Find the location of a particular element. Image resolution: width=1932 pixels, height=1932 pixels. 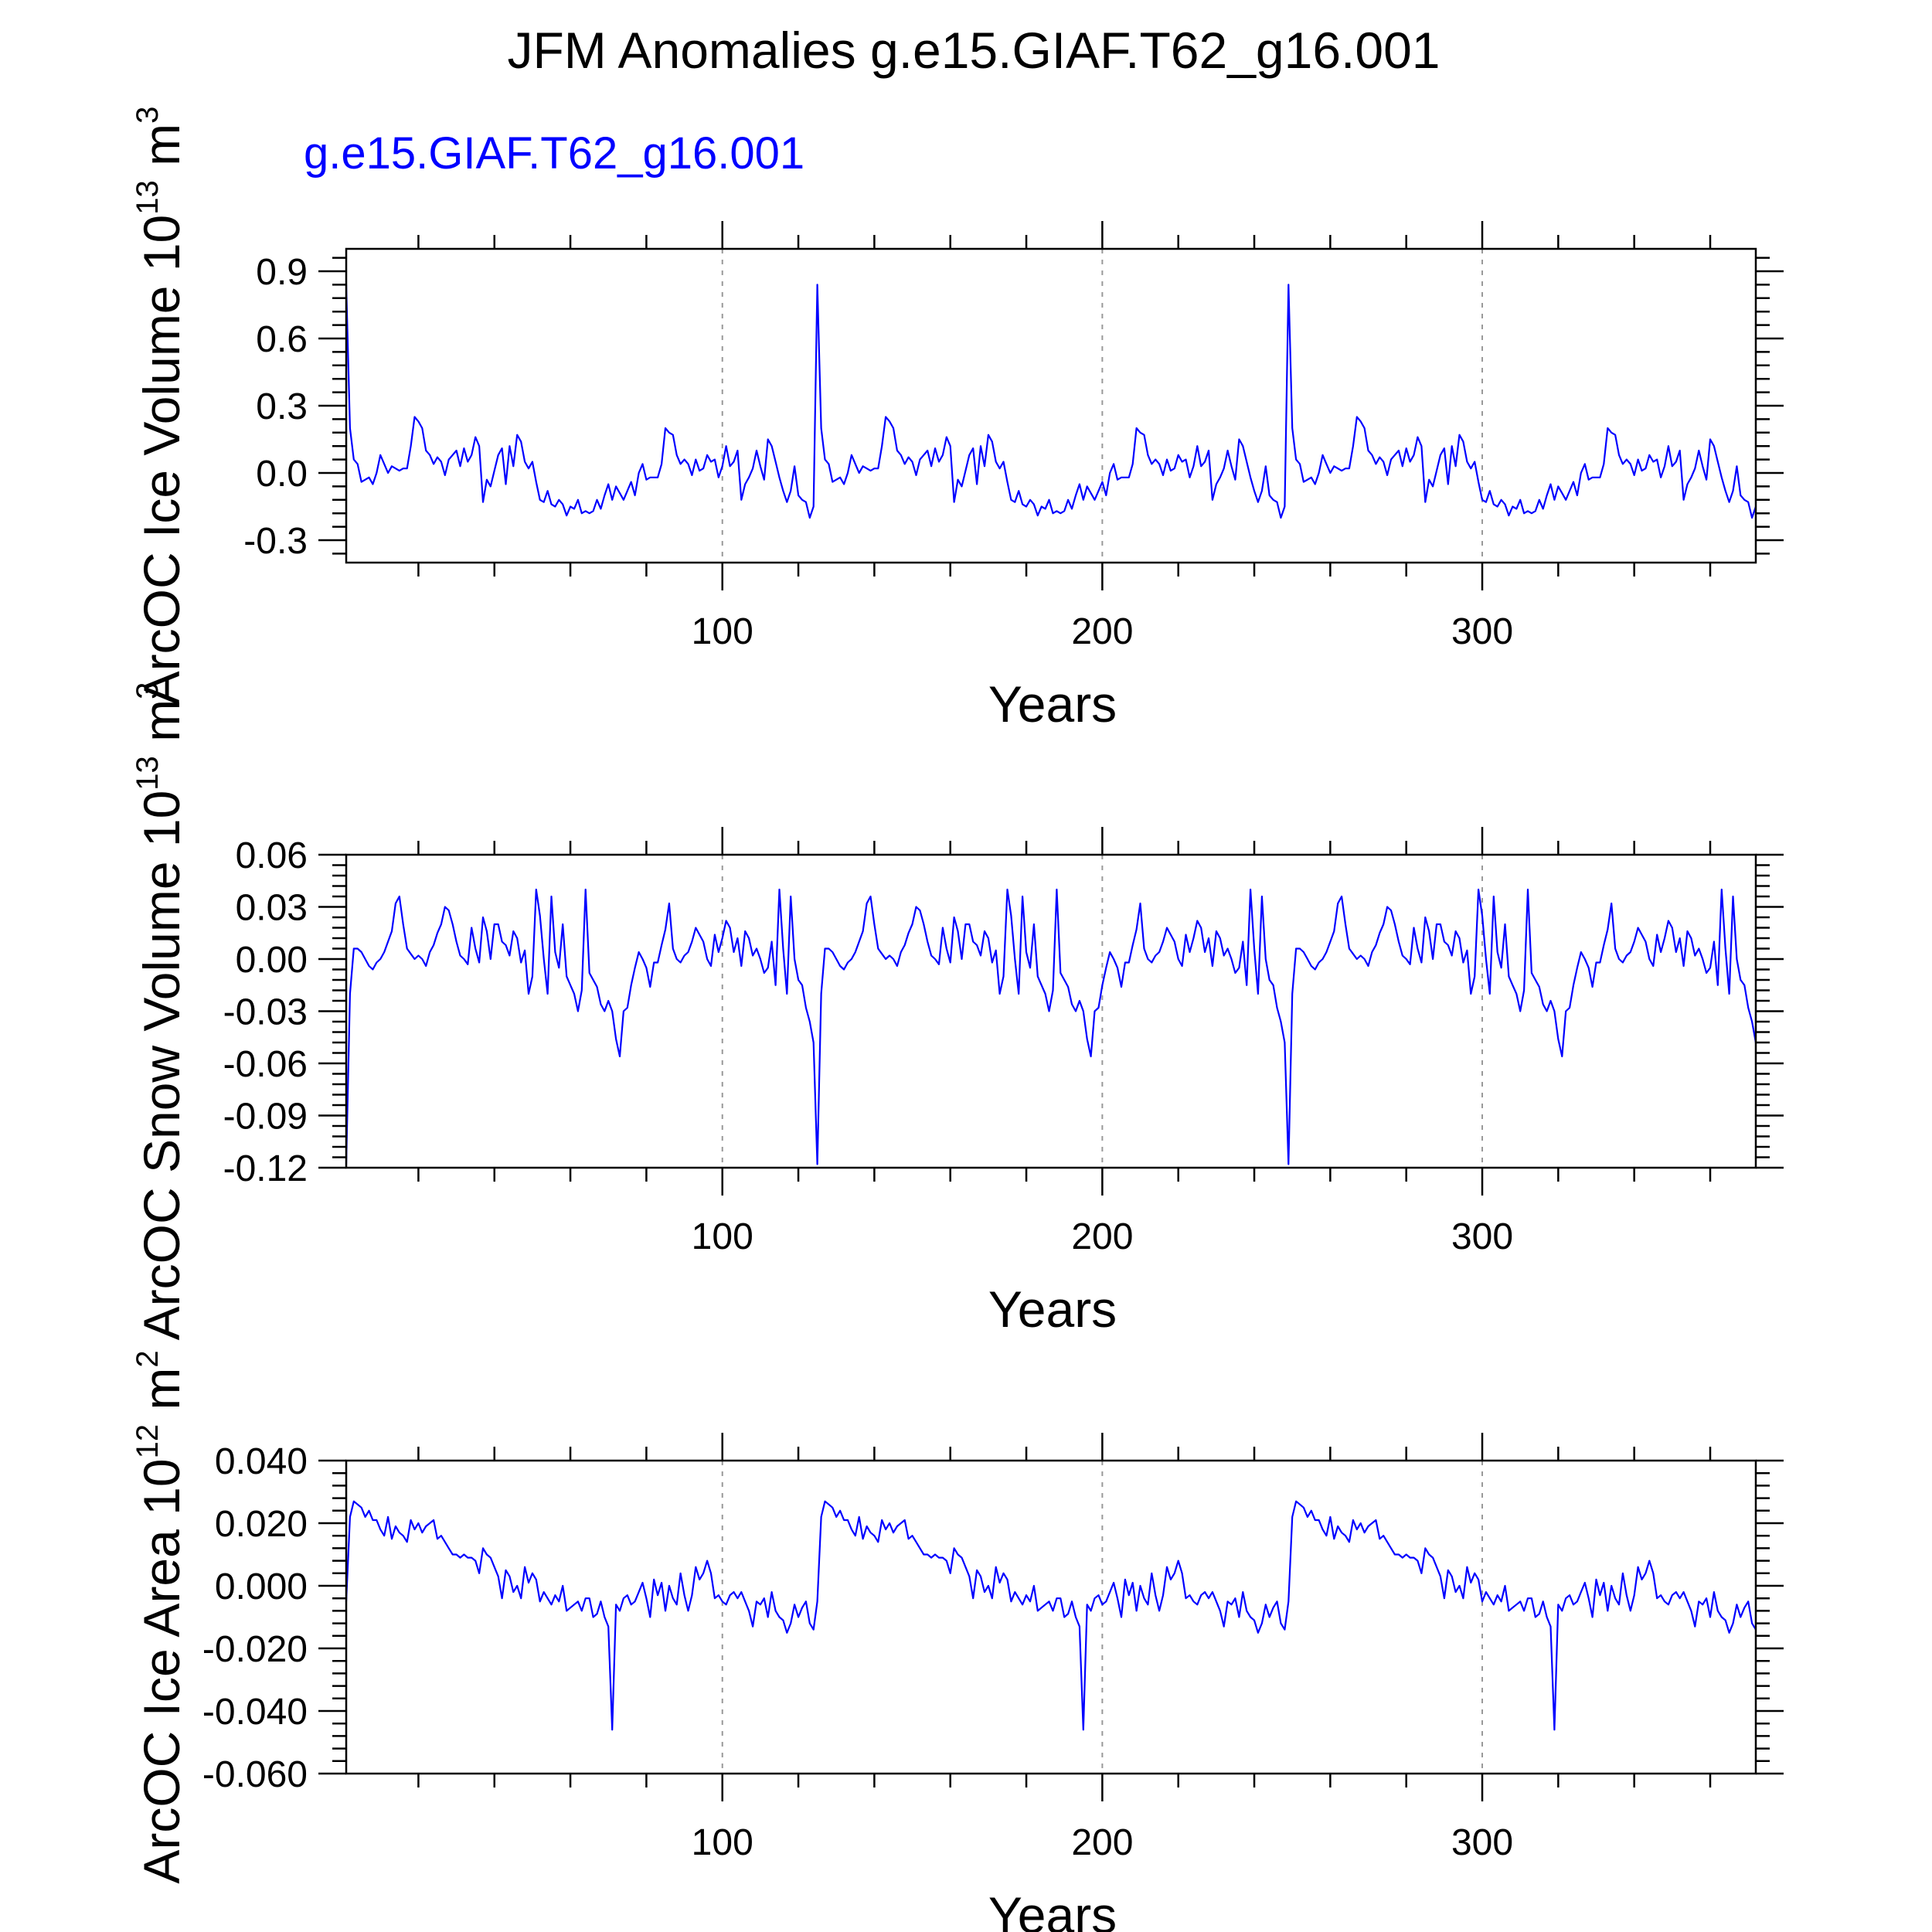

plot-frame is located at coordinates (1051, 1617).